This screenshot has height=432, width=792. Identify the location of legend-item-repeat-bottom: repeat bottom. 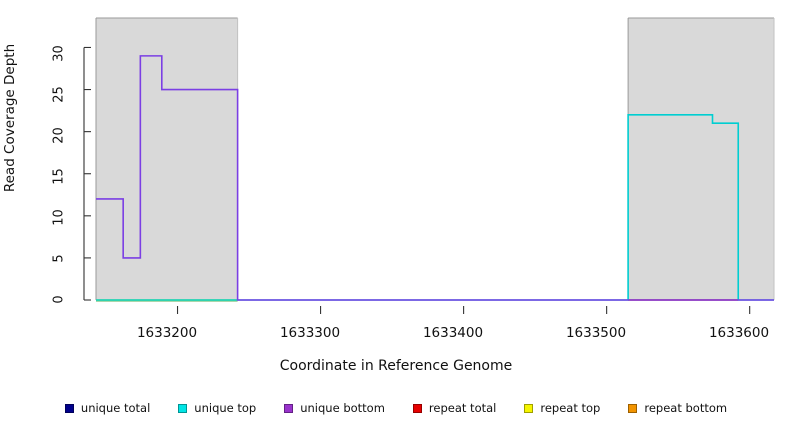
(677, 408).